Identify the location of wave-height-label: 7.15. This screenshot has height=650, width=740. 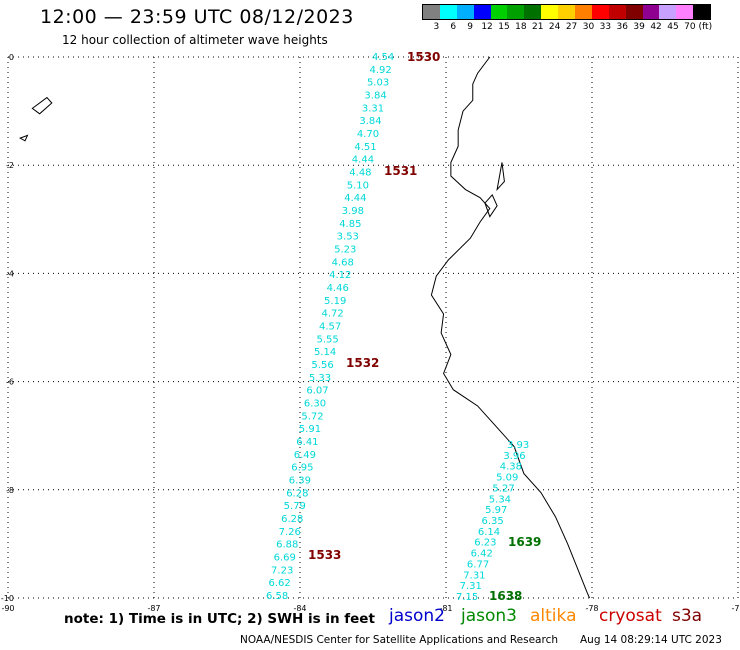
(467, 597).